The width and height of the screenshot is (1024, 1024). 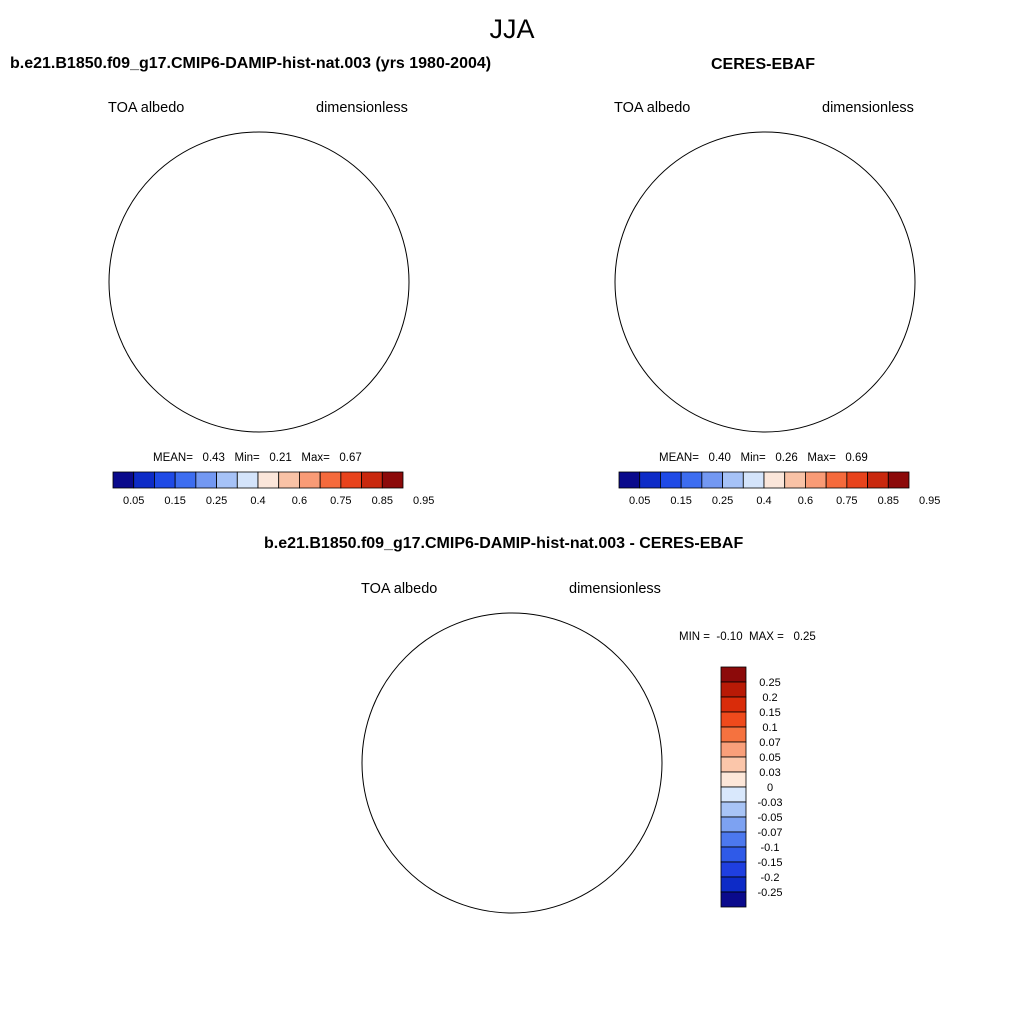 What do you see at coordinates (146, 108) in the screenshot?
I see `panel1-variable-label: TOA albedo` at bounding box center [146, 108].